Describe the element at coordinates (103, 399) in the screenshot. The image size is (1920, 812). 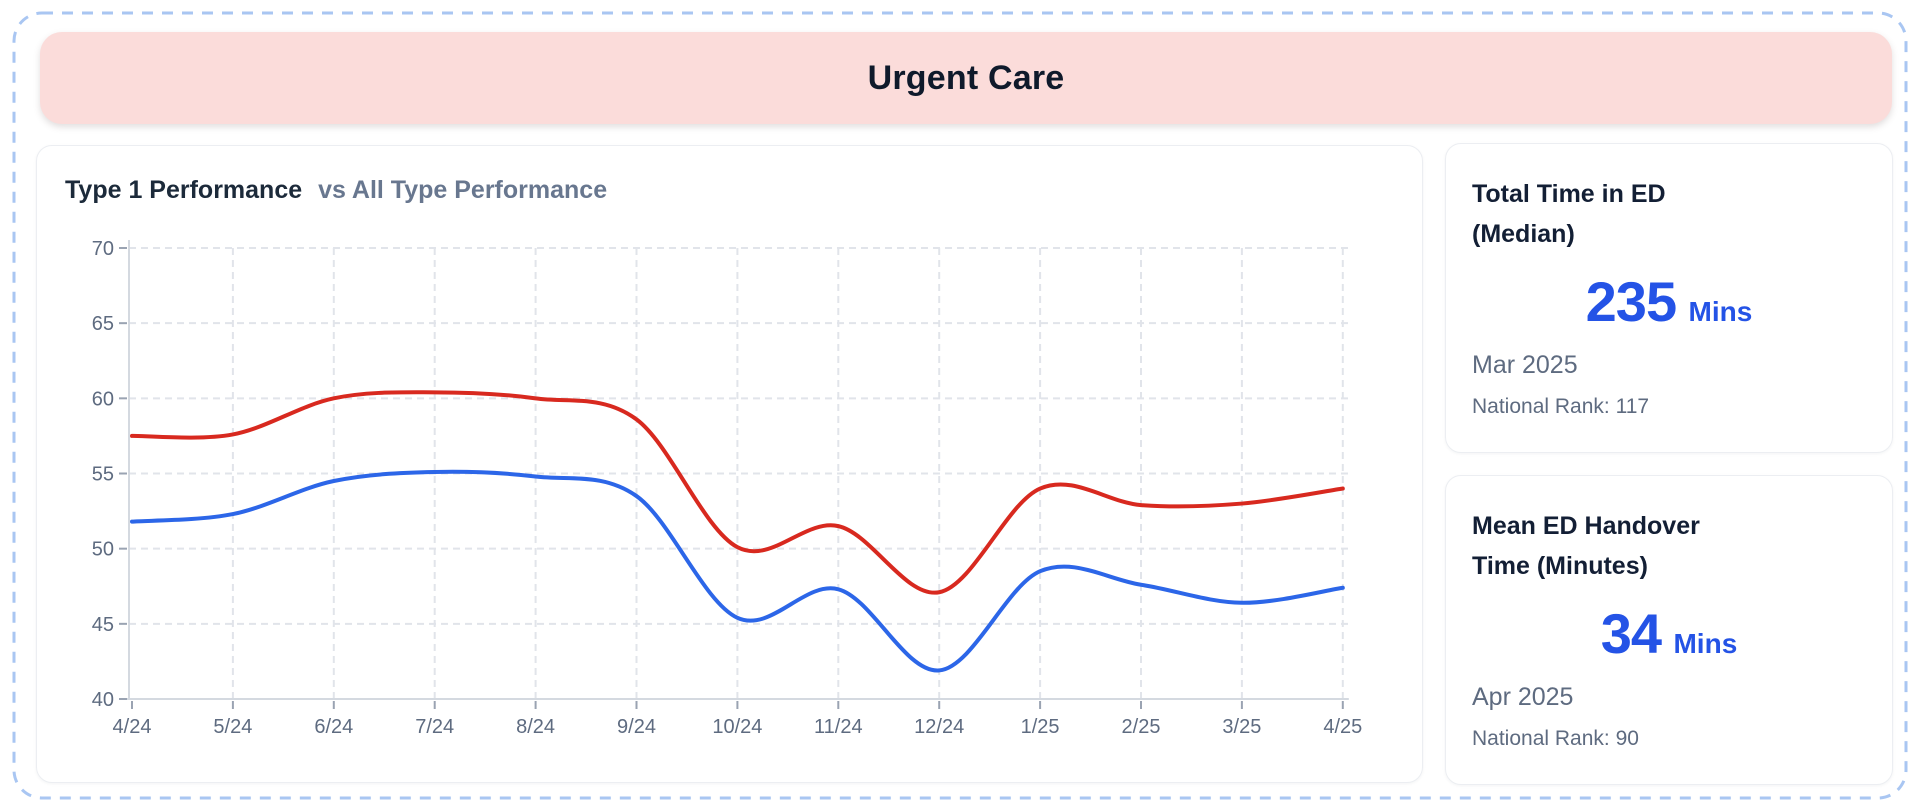
I see `y-tick-label: 60` at that location.